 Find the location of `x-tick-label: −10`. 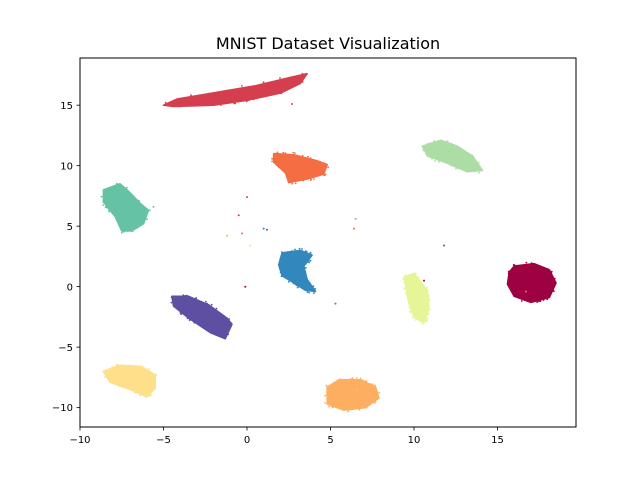

x-tick-label: −10 is located at coordinates (79, 440).